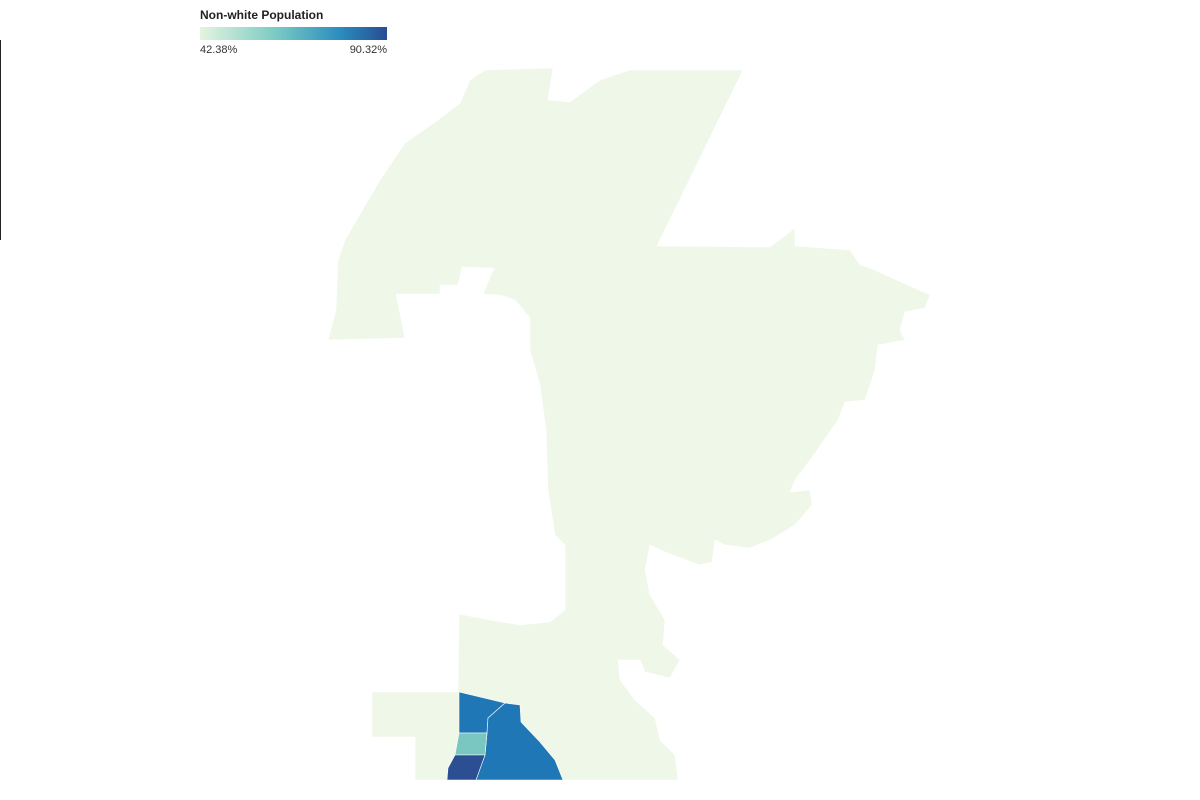 The height and width of the screenshot is (800, 1200). Describe the element at coordinates (368, 50) in the screenshot. I see `legend-max-label: 90.32%` at that location.